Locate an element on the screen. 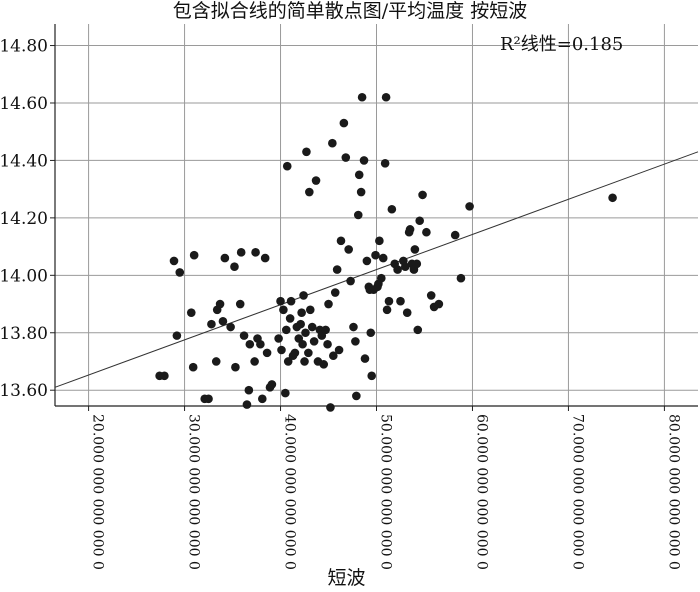  y-tick-label: 13.80 is located at coordinates (24, 334).